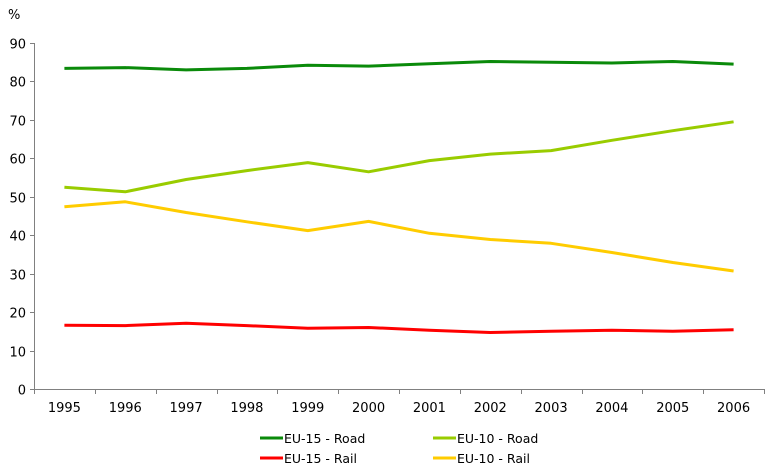 The width and height of the screenshot is (768, 471). I want to click on legend-item: EU-15 - Road, so click(312, 438).